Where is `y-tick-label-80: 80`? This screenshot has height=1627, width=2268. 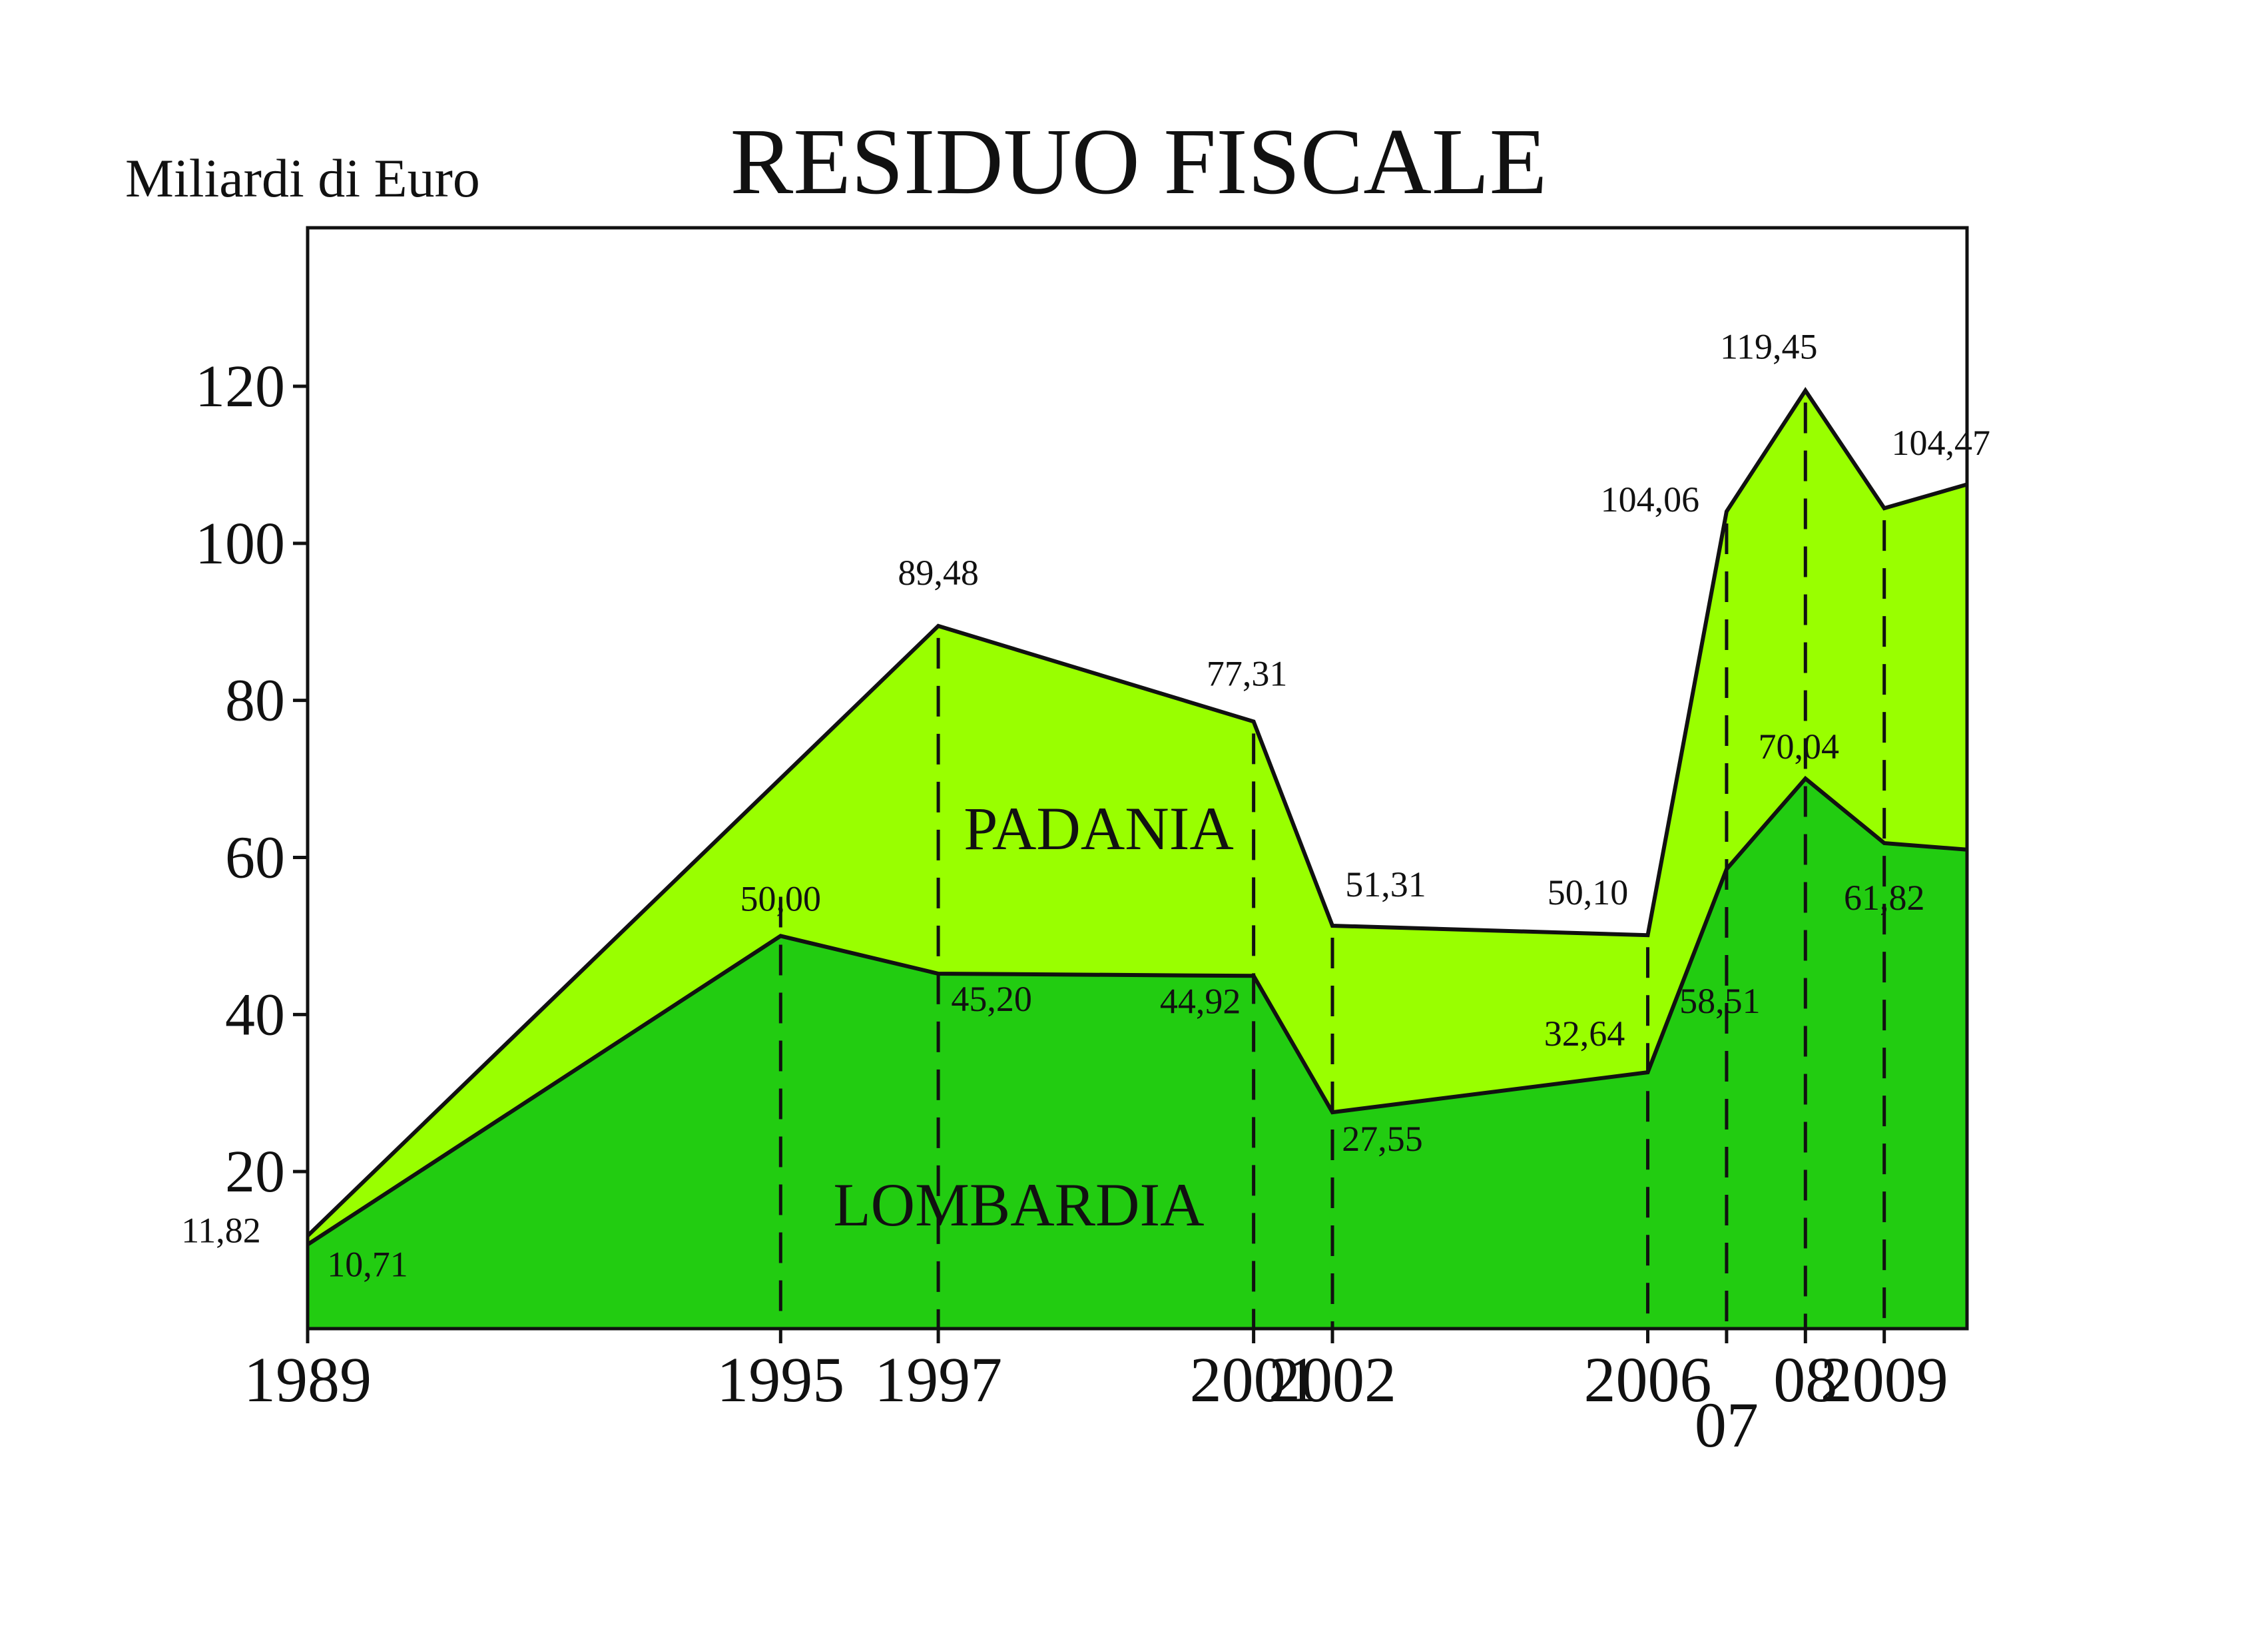 y-tick-label-80: 80 is located at coordinates (255, 701).